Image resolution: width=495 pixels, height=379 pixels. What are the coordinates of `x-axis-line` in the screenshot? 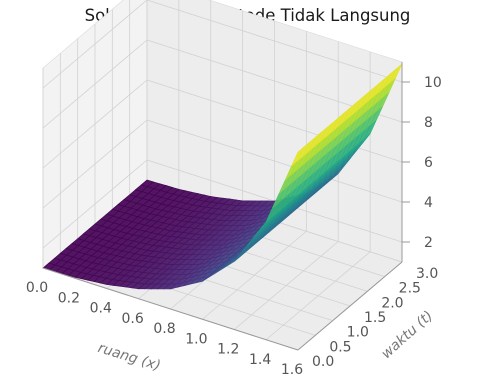 It's located at (170, 309).